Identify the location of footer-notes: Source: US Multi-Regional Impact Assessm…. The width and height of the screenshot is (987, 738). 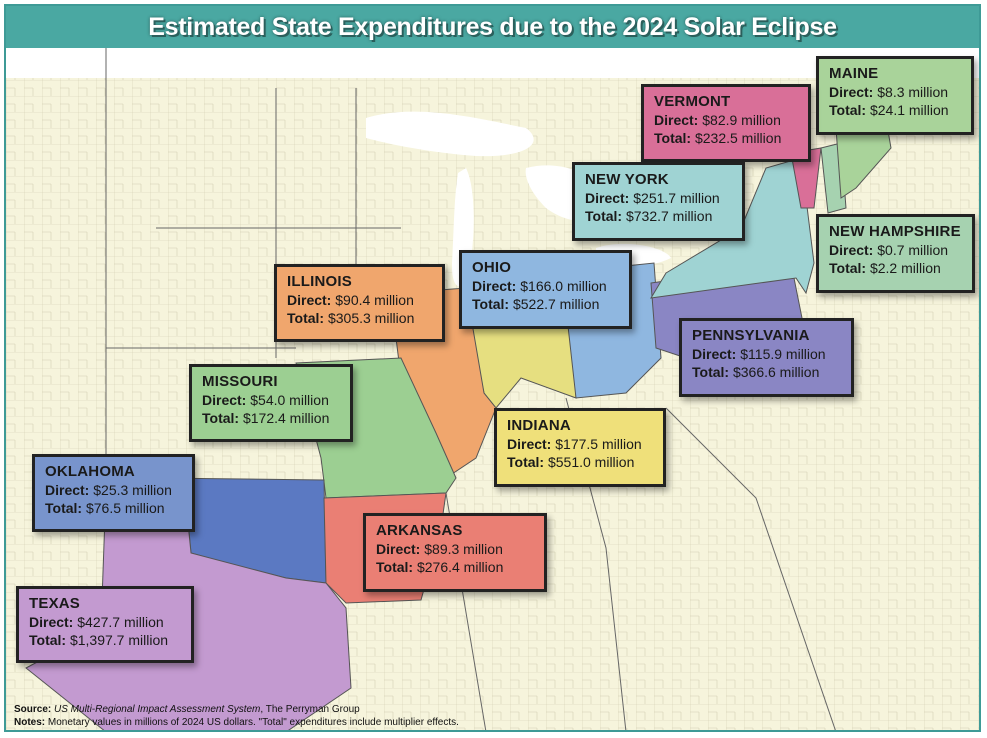
(236, 716).